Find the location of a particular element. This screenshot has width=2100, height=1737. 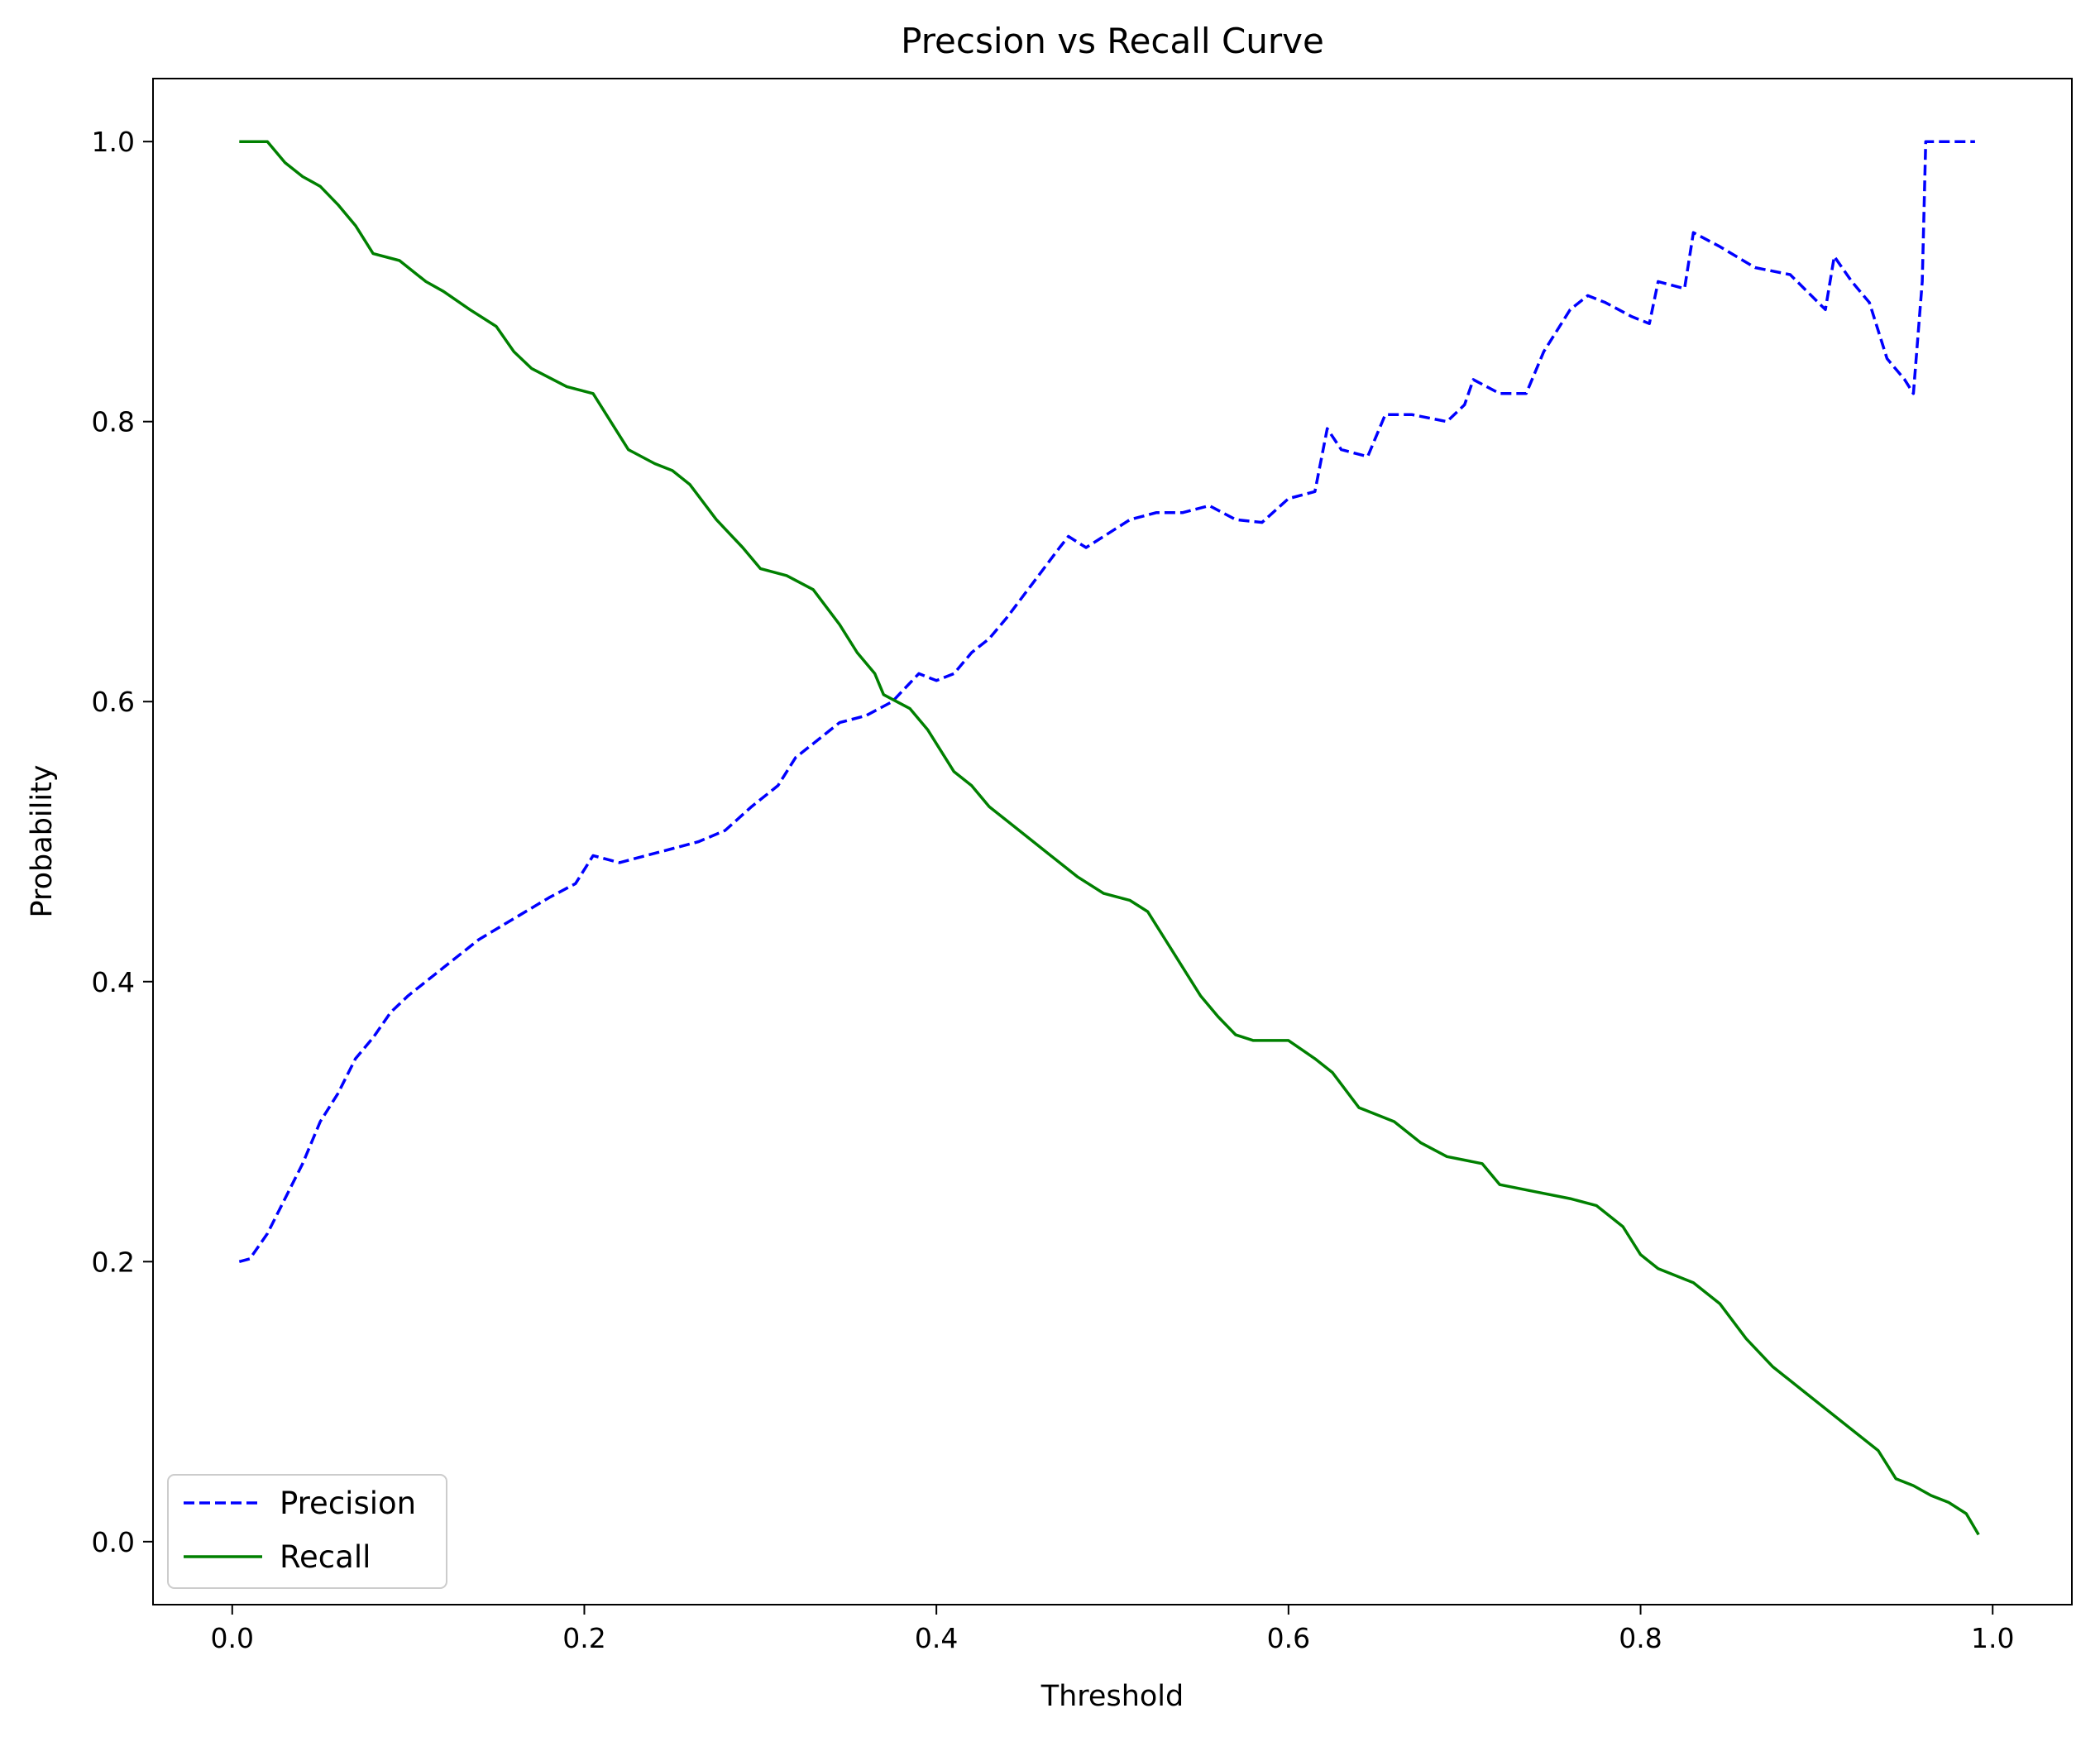

x-tick-label: 0.6 is located at coordinates (1288, 1638).